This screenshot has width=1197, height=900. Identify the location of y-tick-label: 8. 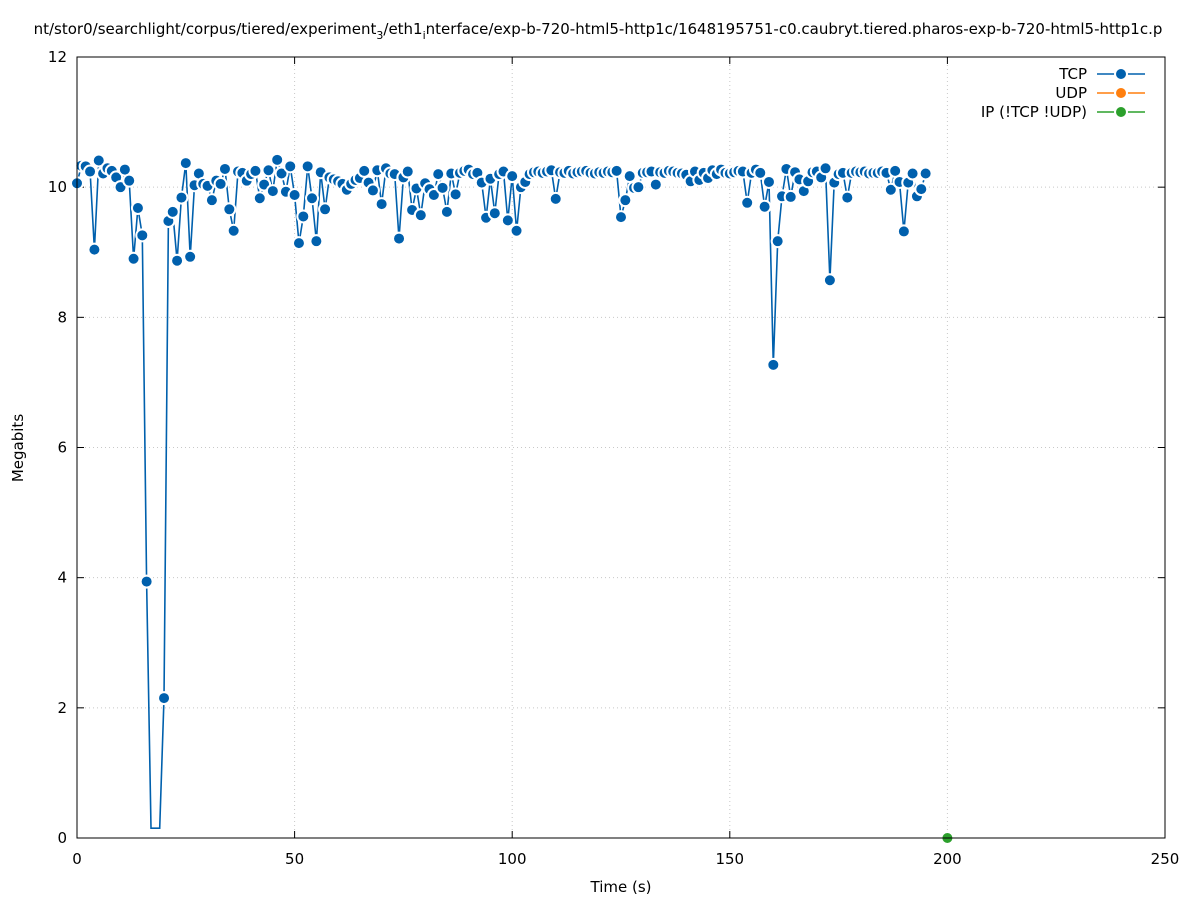
(62, 317).